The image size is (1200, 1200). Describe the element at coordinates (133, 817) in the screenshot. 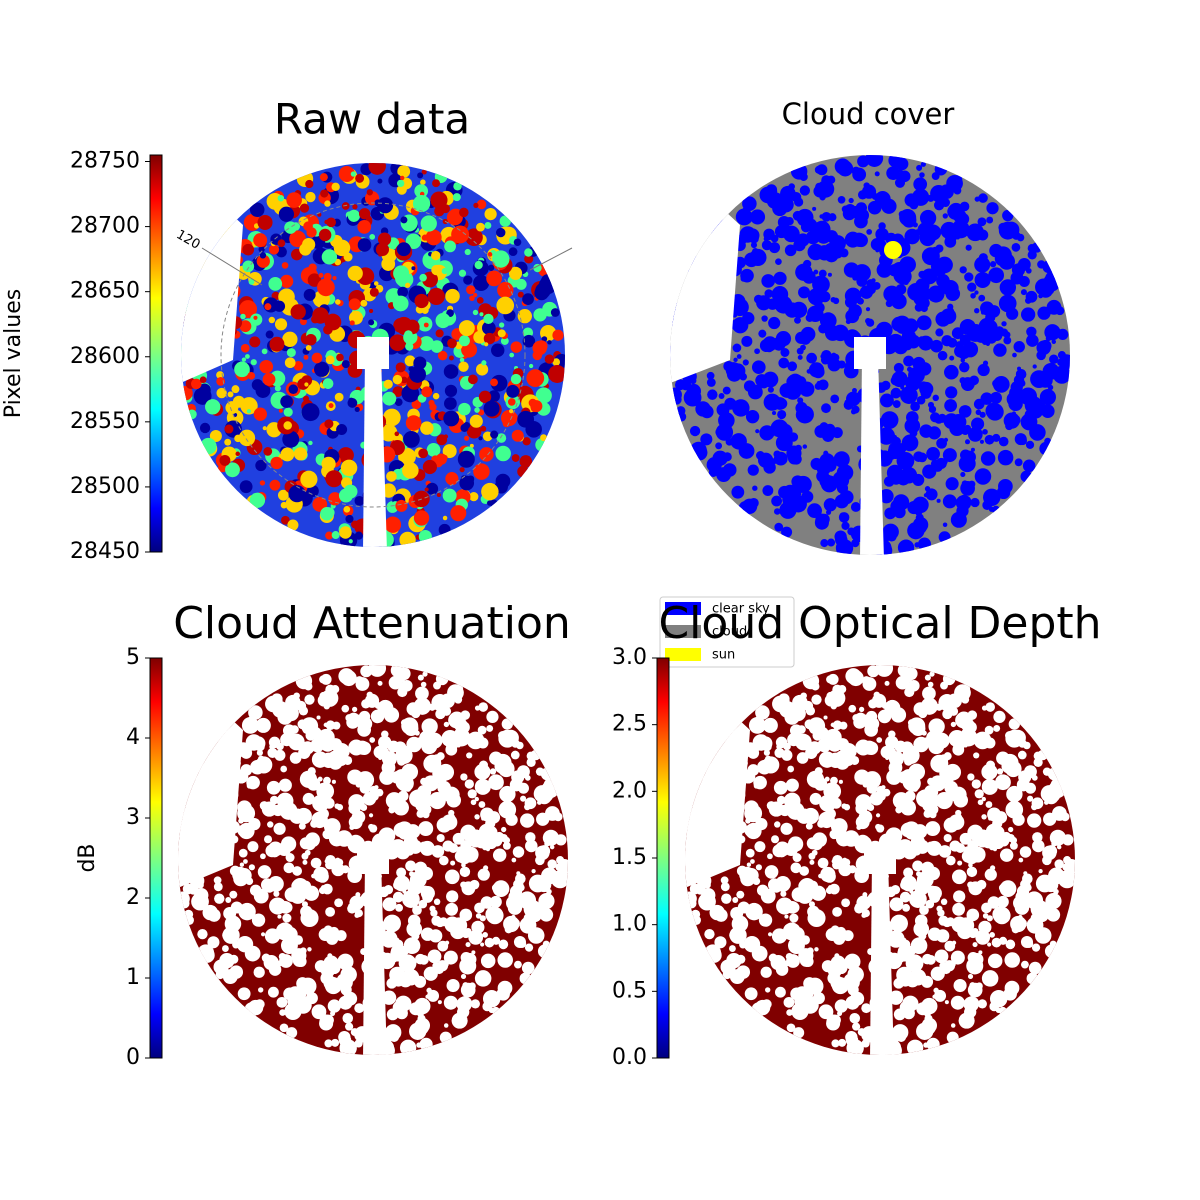

I see `colorbar-tick-label: 3` at that location.